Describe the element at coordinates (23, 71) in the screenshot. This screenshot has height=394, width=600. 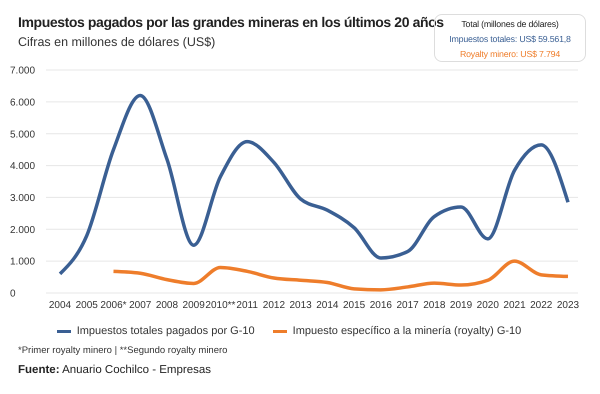
I see `y-tick-label: 7.000` at that location.